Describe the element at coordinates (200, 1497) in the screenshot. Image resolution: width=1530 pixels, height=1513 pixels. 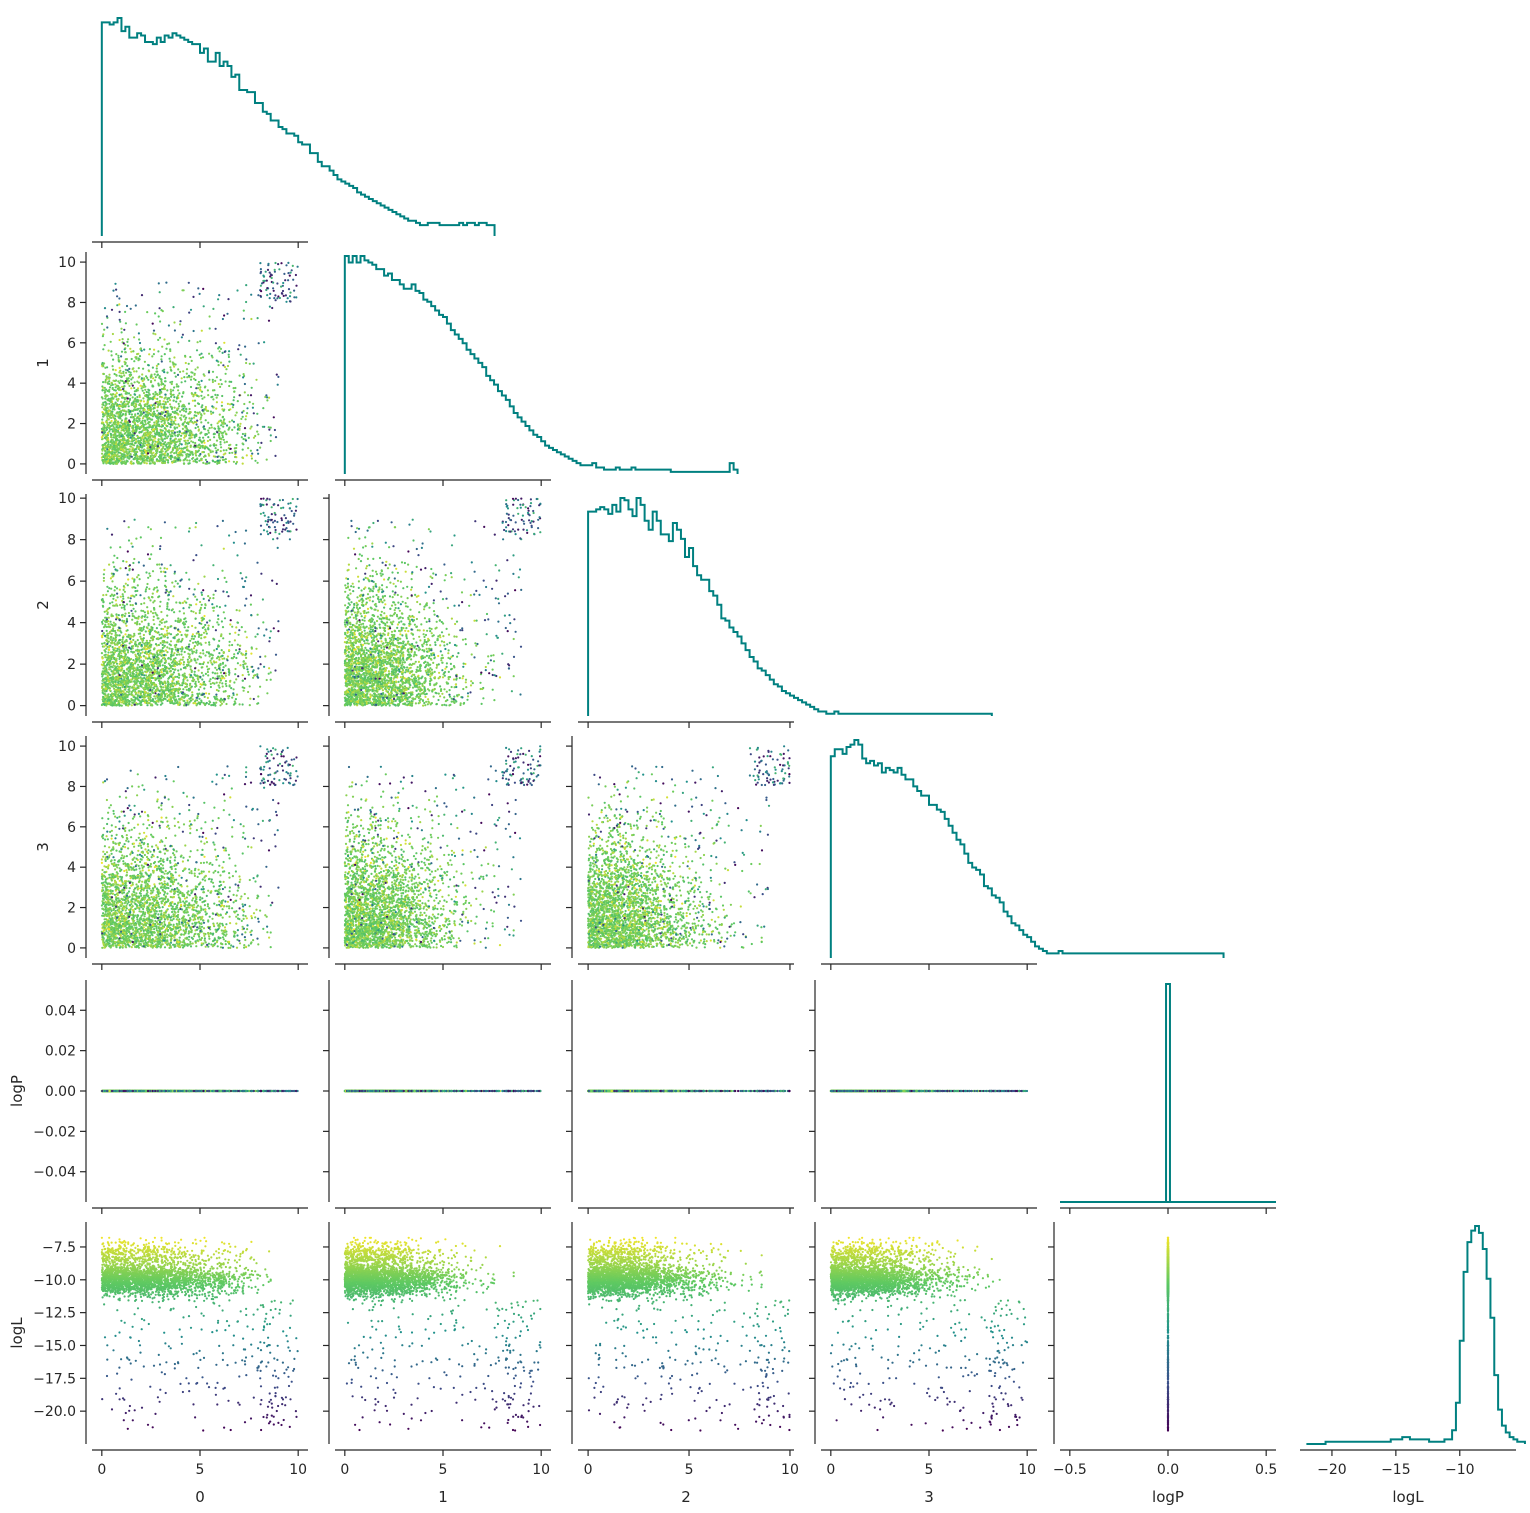
I see `x-axis-label-0: 0` at that location.